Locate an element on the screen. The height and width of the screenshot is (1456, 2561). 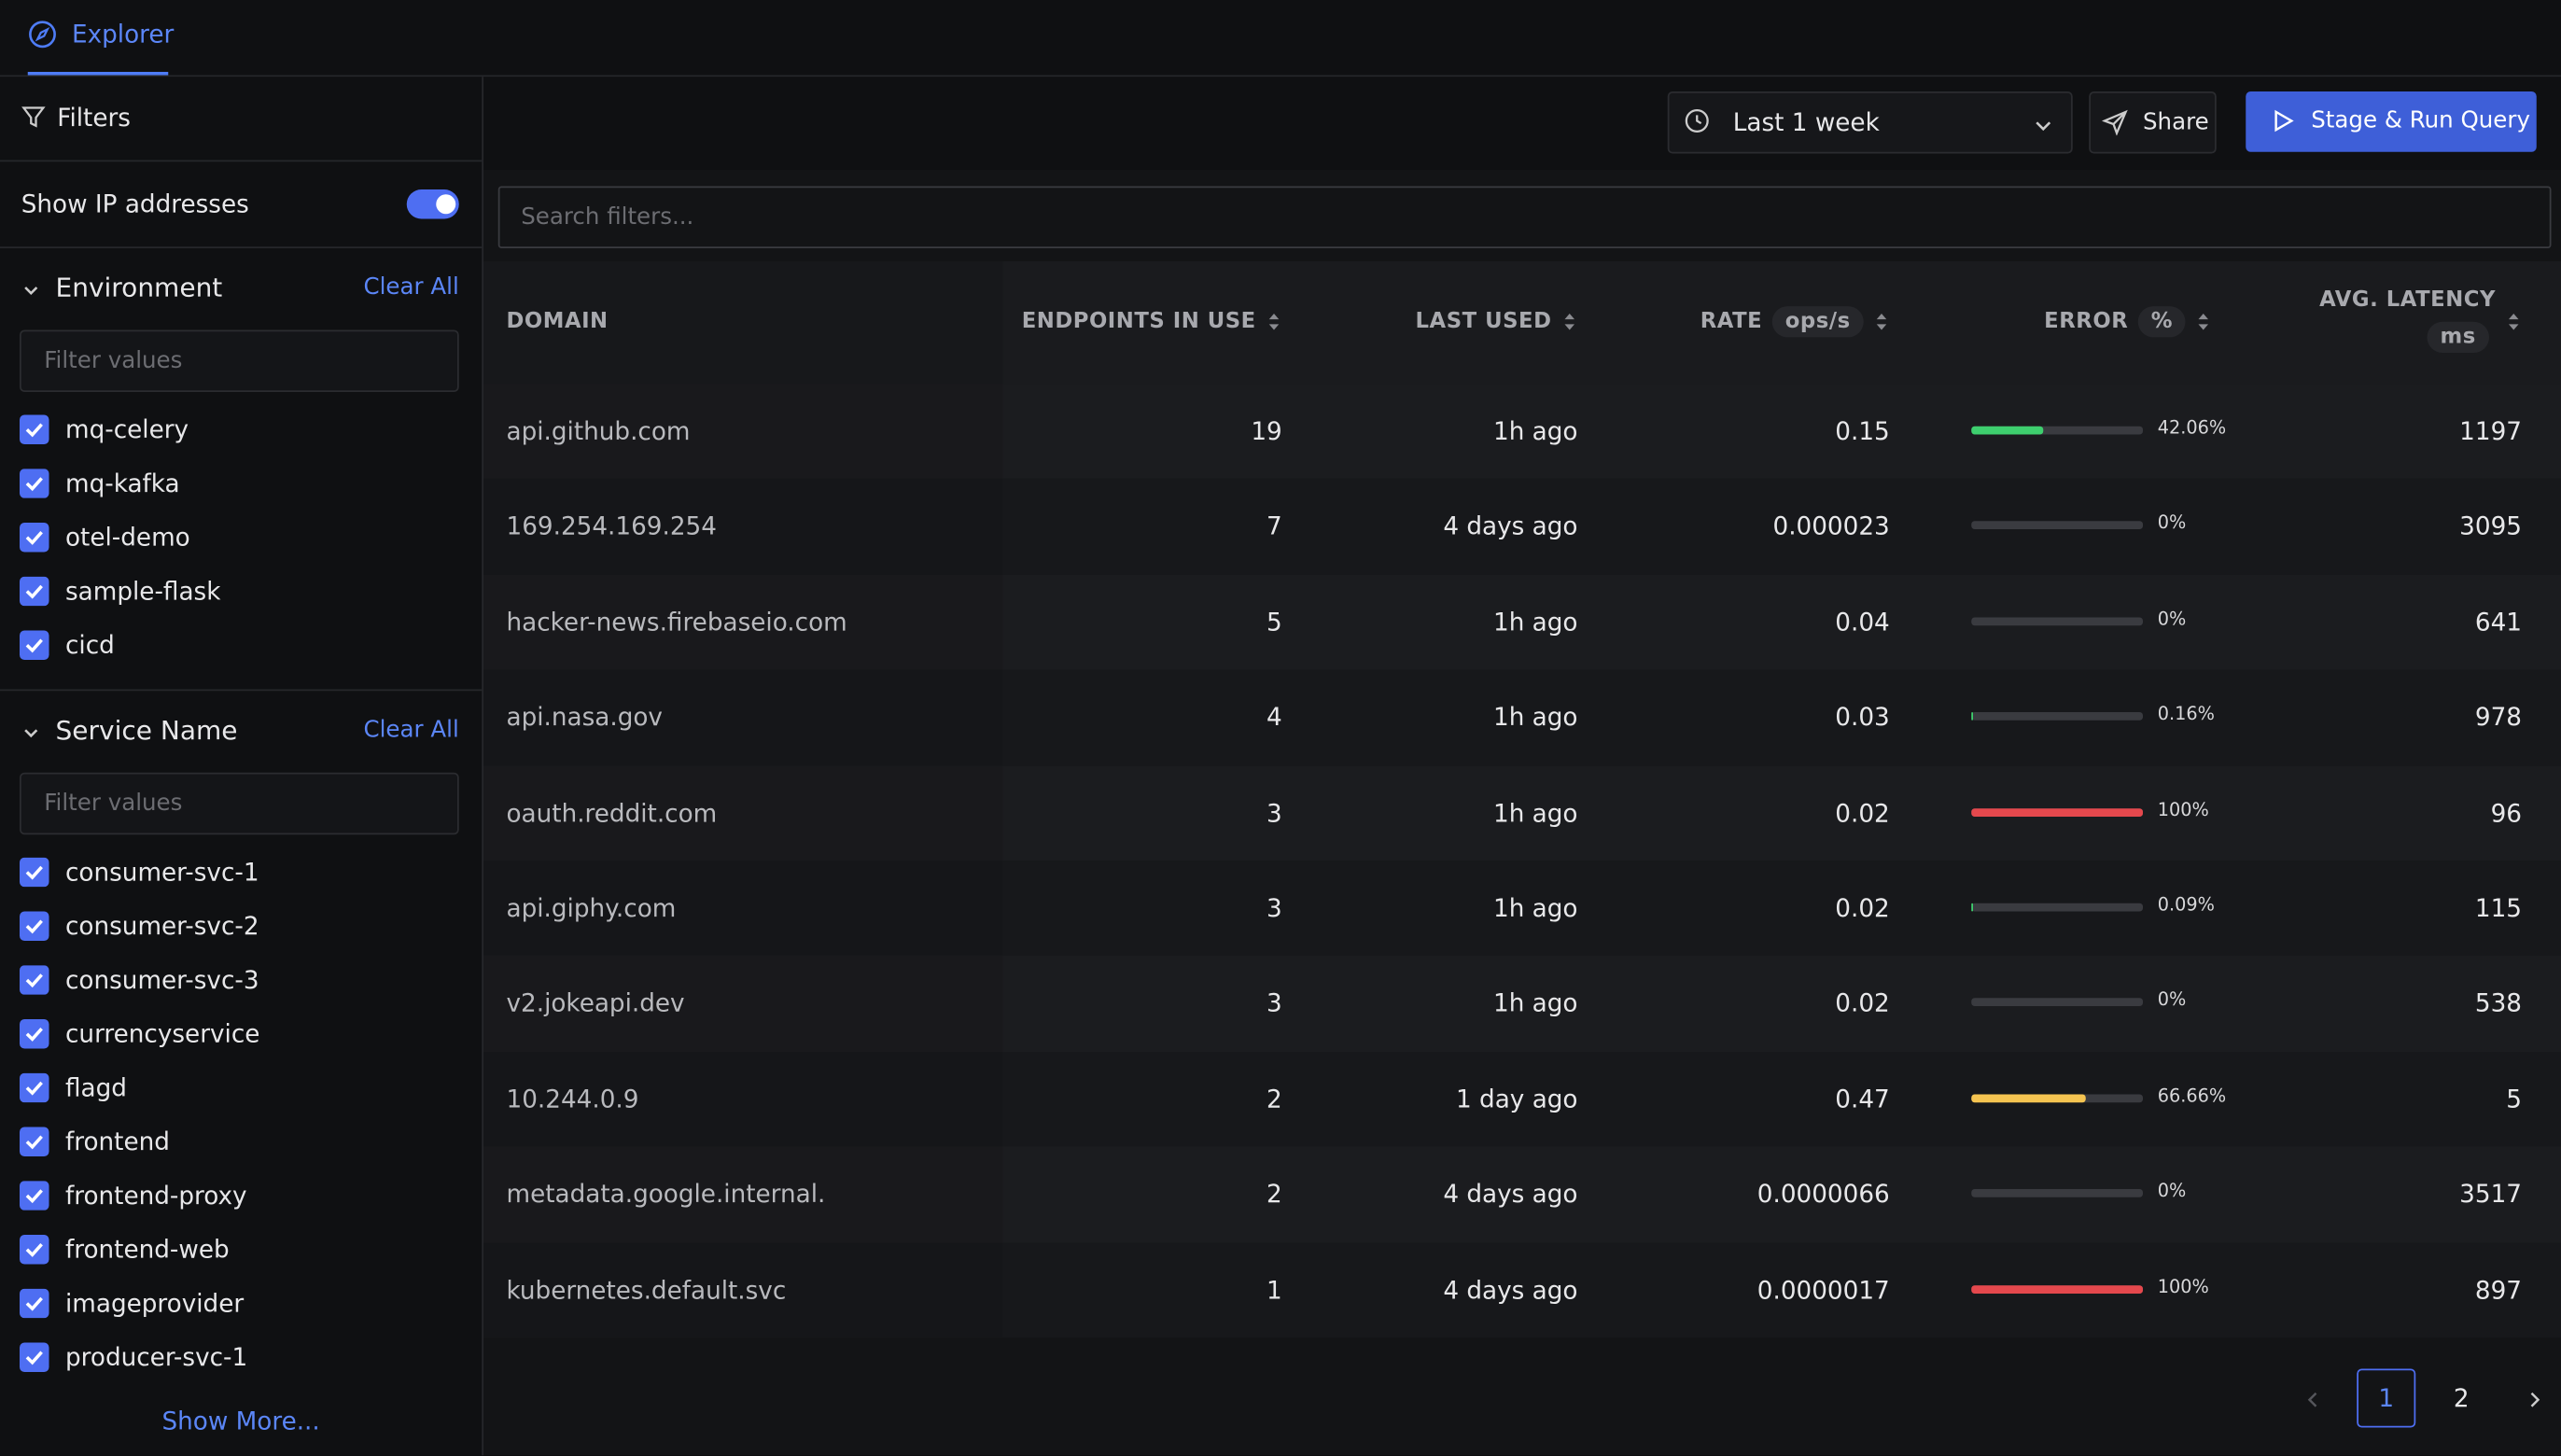
endpoints: 1 is located at coordinates (1274, 1290).